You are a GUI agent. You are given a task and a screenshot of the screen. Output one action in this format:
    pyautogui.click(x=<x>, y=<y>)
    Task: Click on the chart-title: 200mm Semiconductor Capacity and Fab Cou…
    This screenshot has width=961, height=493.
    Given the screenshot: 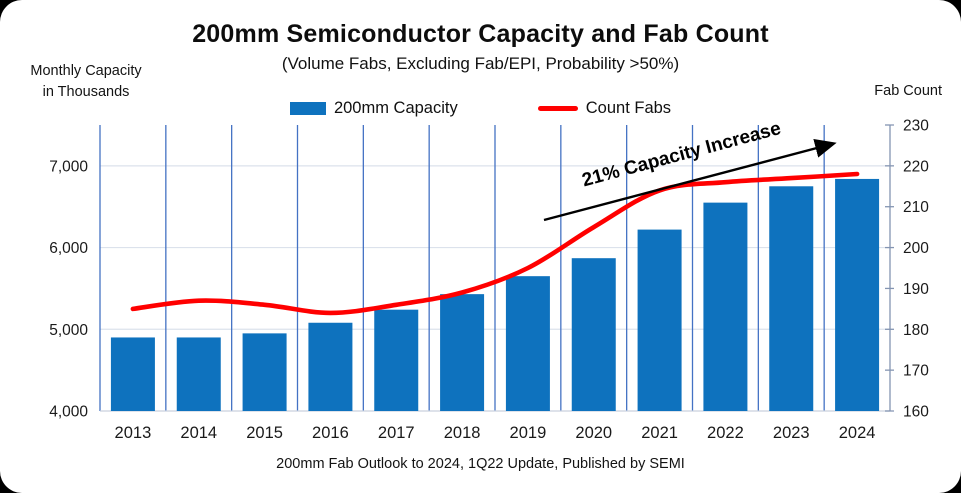 What is the action you would take?
    pyautogui.click(x=480, y=34)
    